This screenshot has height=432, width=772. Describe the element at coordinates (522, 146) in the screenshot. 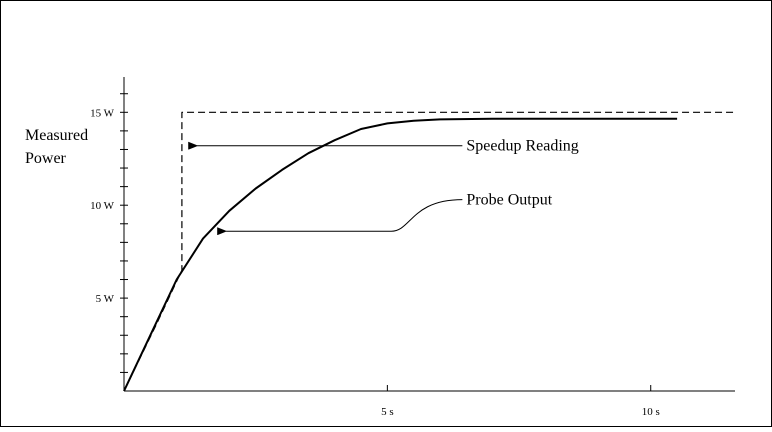

I see `annotation-label-0: Speedup Reading` at that location.